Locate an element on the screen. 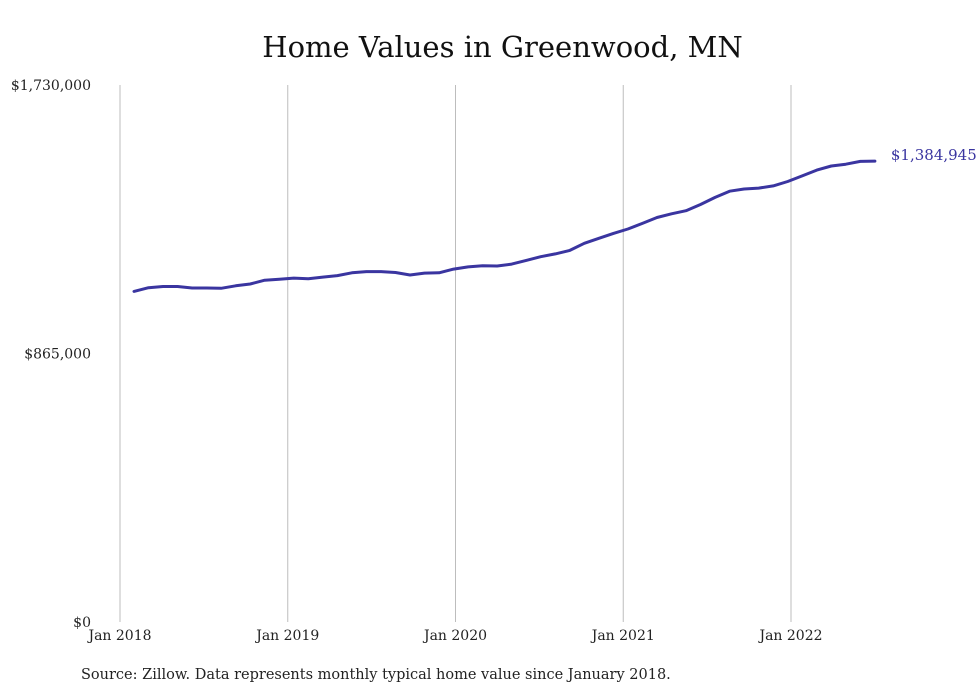 The image size is (980, 699). x-tick-label-4: Jan 2022 is located at coordinates (789, 636).